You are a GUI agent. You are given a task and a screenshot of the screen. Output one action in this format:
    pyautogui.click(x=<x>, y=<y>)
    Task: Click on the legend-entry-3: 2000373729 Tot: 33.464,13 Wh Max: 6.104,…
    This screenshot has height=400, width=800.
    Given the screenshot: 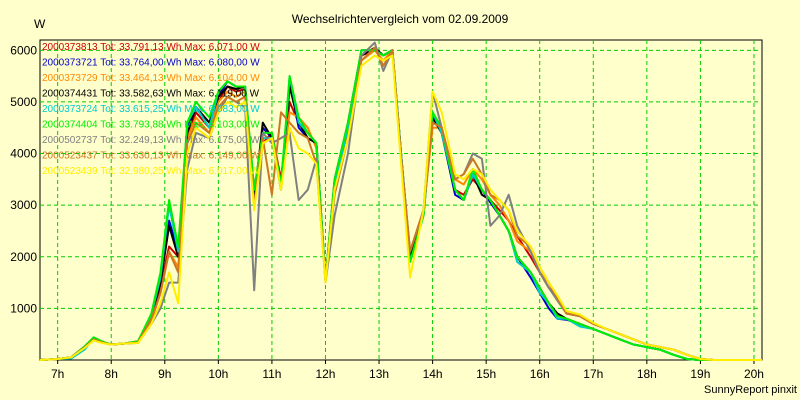 What is the action you would take?
    pyautogui.click(x=151, y=78)
    